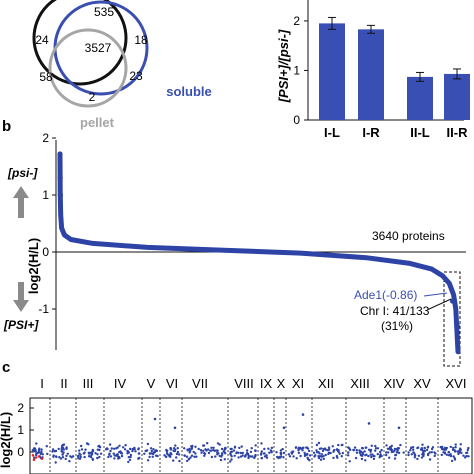 The height and width of the screenshot is (474, 474). What do you see at coordinates (394, 383) in the screenshot?
I see `chromosome-label: XIV` at bounding box center [394, 383].